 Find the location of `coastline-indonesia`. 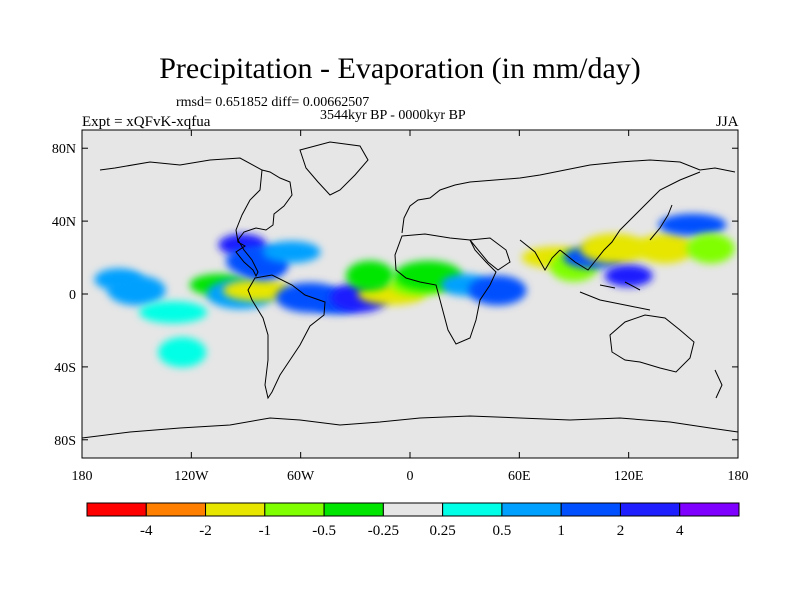

coastline-indonesia is located at coordinates (615, 296).